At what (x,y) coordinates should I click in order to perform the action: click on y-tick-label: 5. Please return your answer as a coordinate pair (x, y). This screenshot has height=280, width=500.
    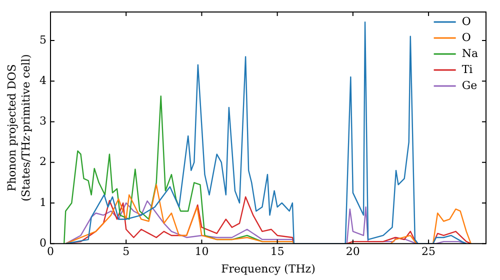
    Looking at the image, I should click on (43, 39).